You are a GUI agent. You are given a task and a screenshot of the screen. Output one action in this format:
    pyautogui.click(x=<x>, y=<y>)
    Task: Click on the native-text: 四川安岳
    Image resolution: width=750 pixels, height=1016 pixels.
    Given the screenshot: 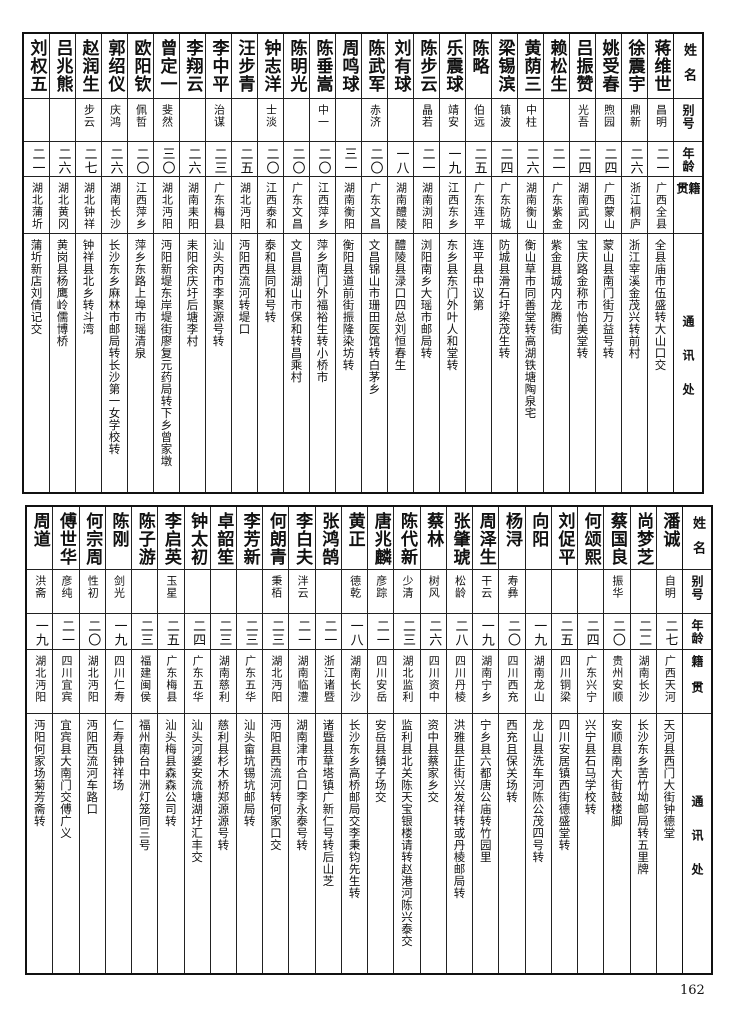 What is the action you would take?
    pyautogui.click(x=381, y=679)
    